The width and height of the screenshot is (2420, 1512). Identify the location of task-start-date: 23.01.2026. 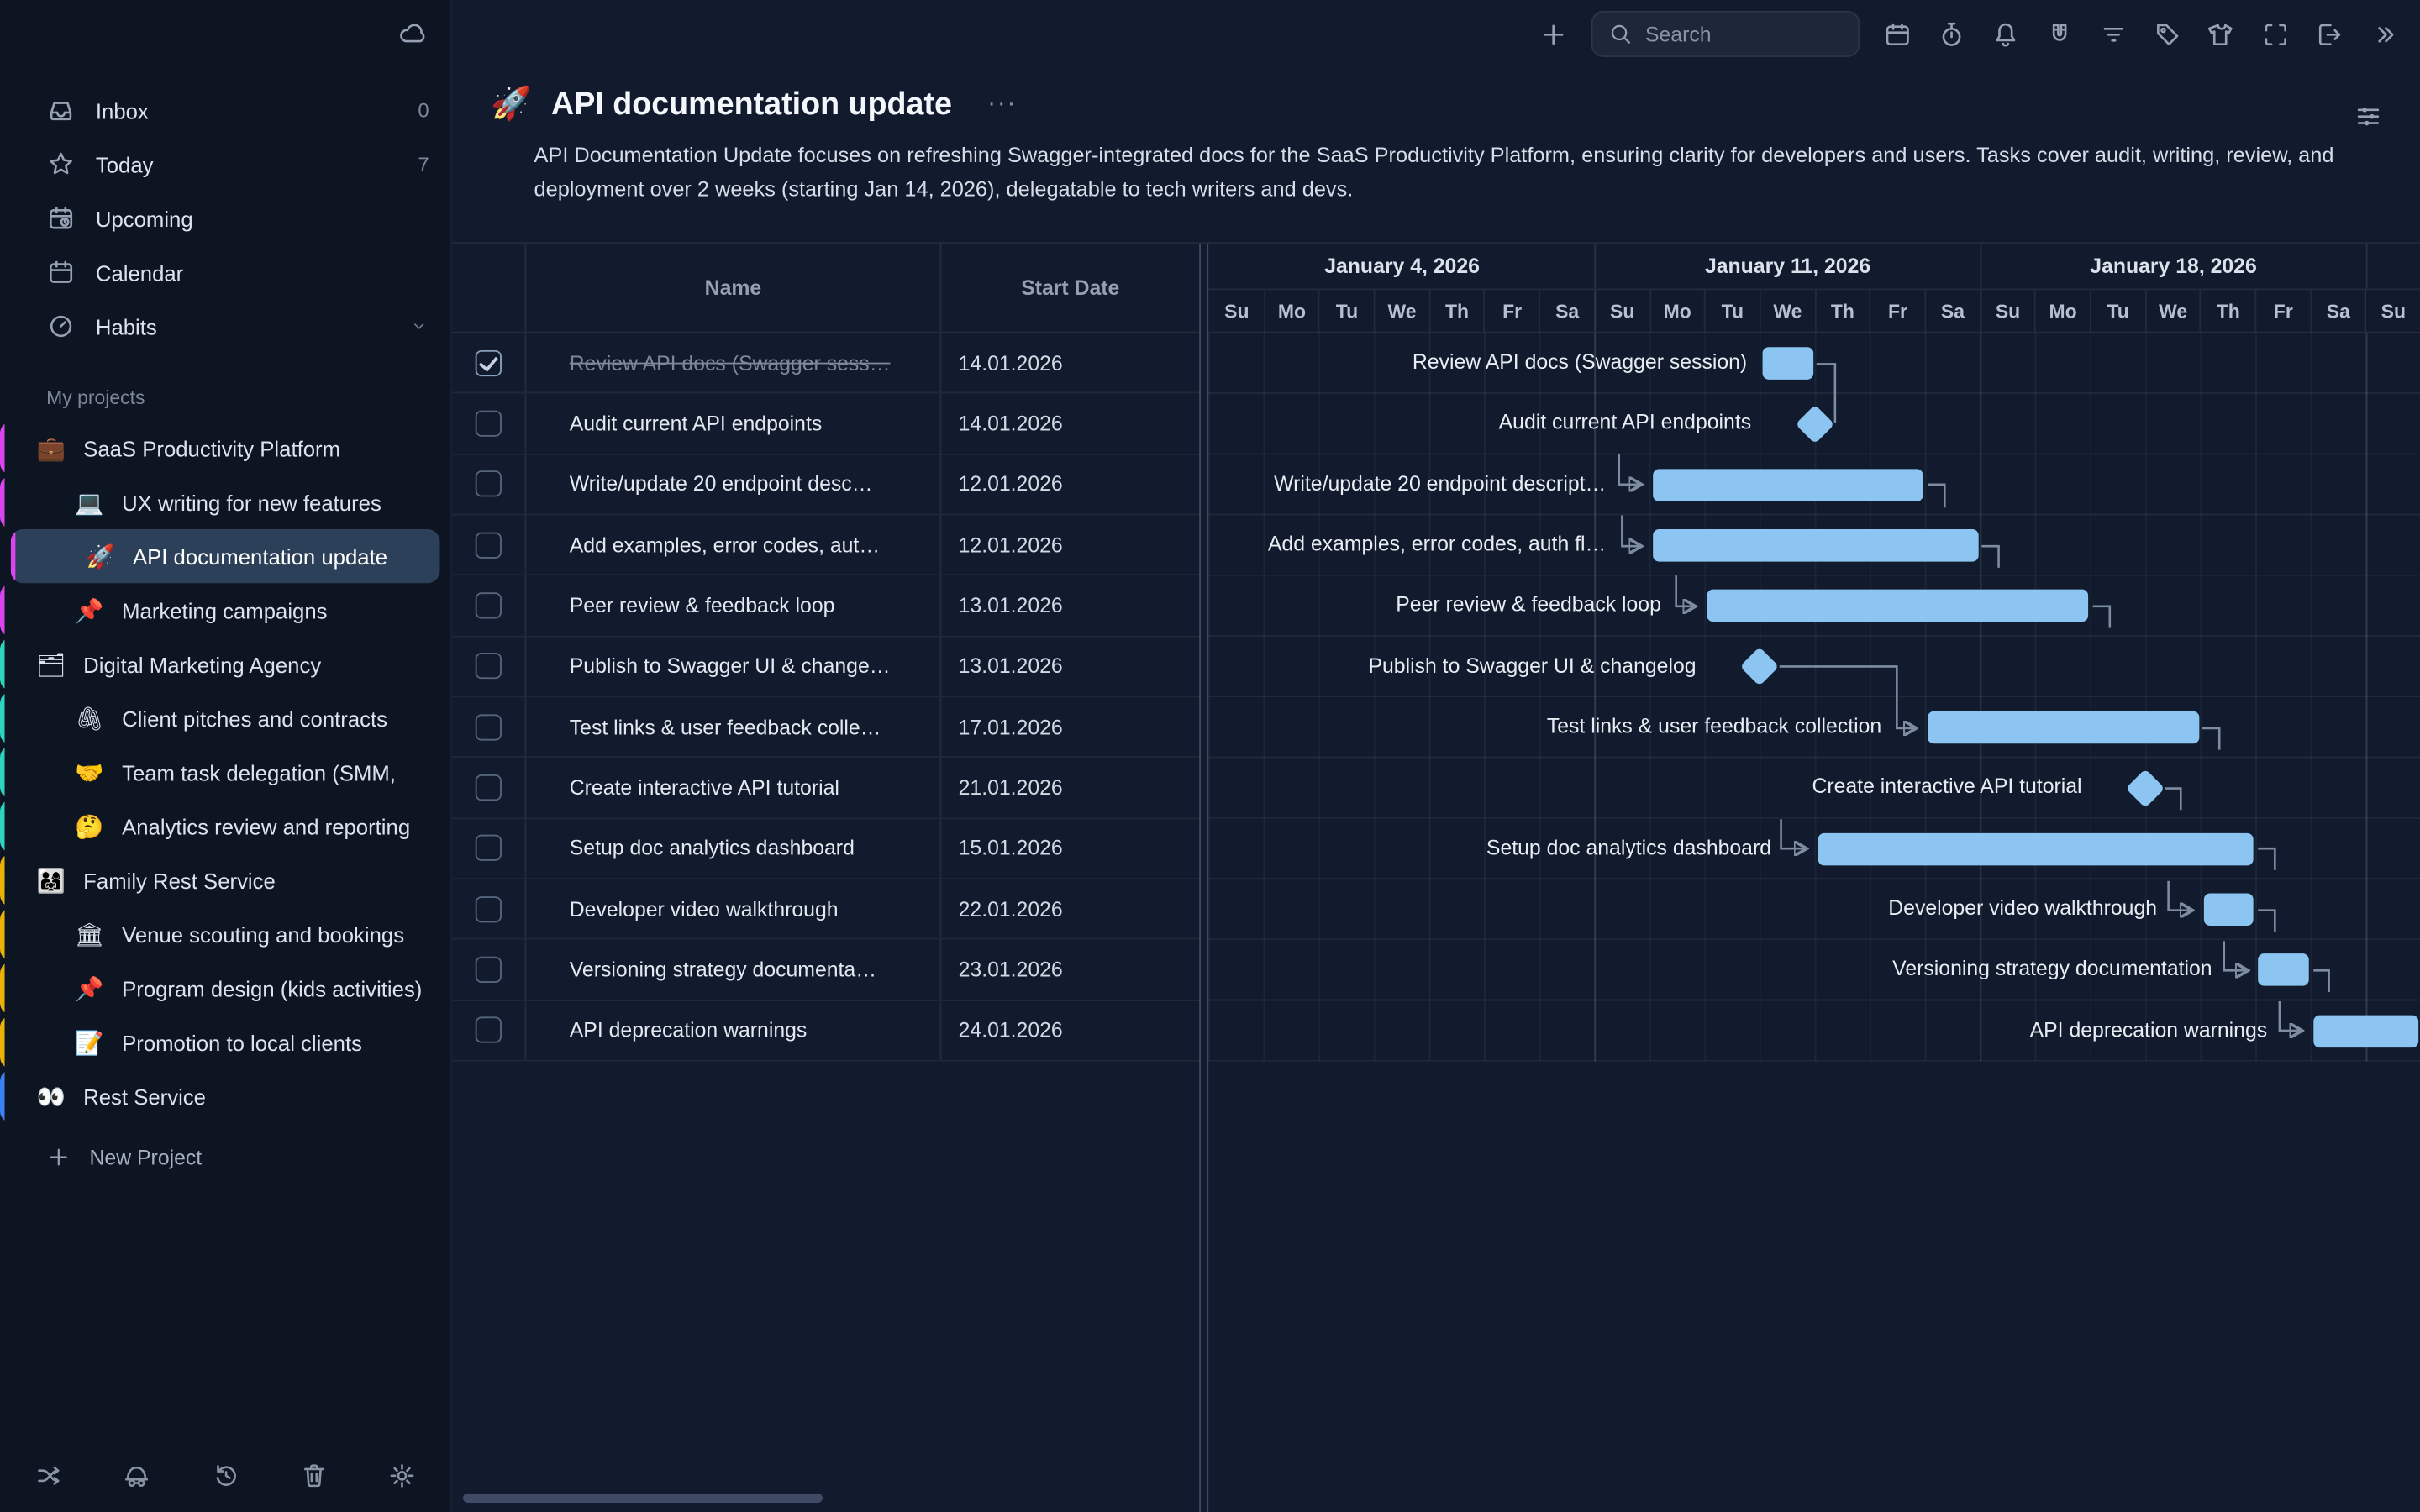
(1070, 970).